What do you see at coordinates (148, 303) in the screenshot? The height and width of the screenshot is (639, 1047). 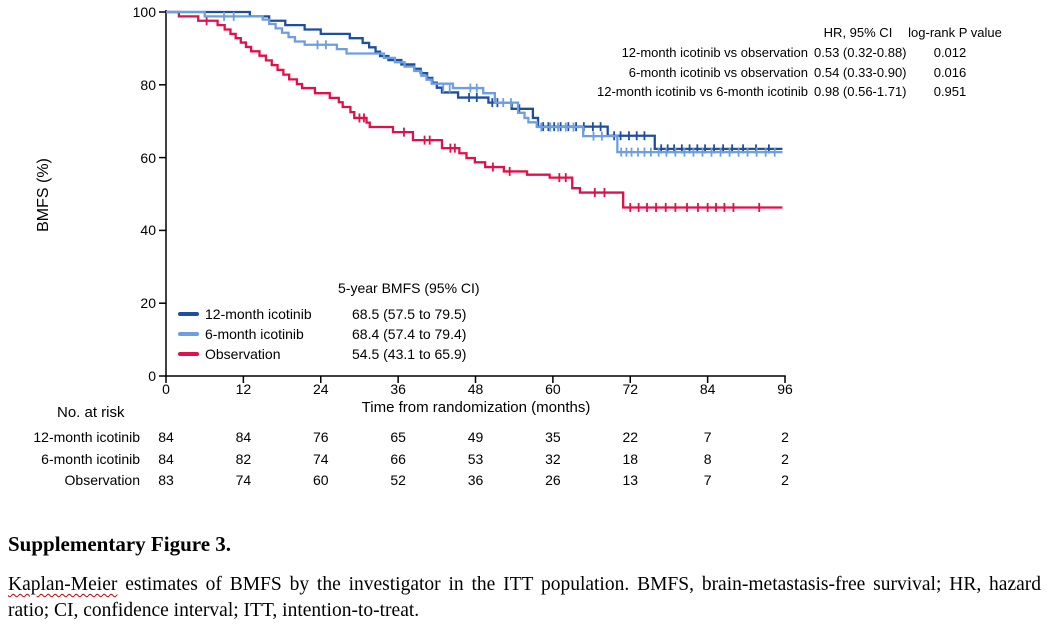 I see `y-tick-label: 20` at bounding box center [148, 303].